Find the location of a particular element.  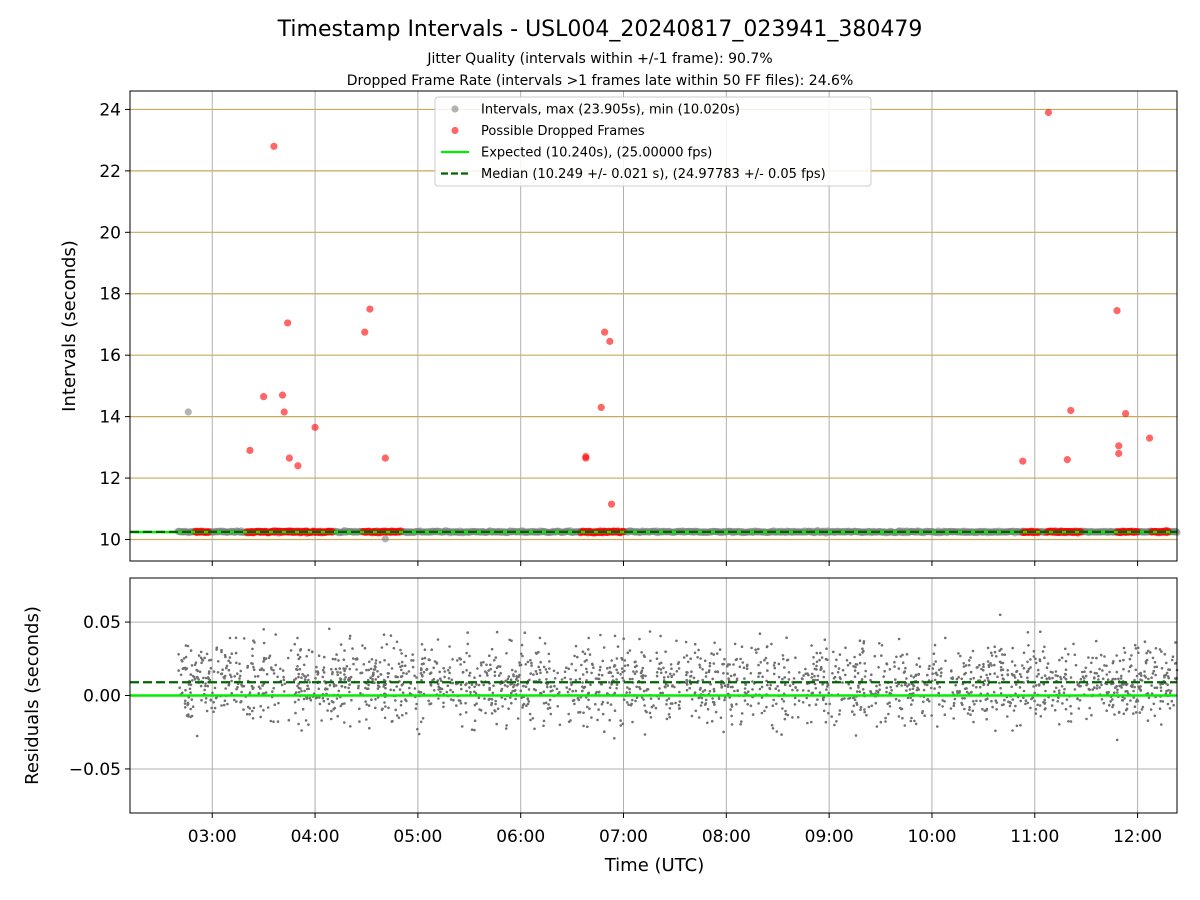

intervals-y-tick-label: 22 is located at coordinates (110, 172).